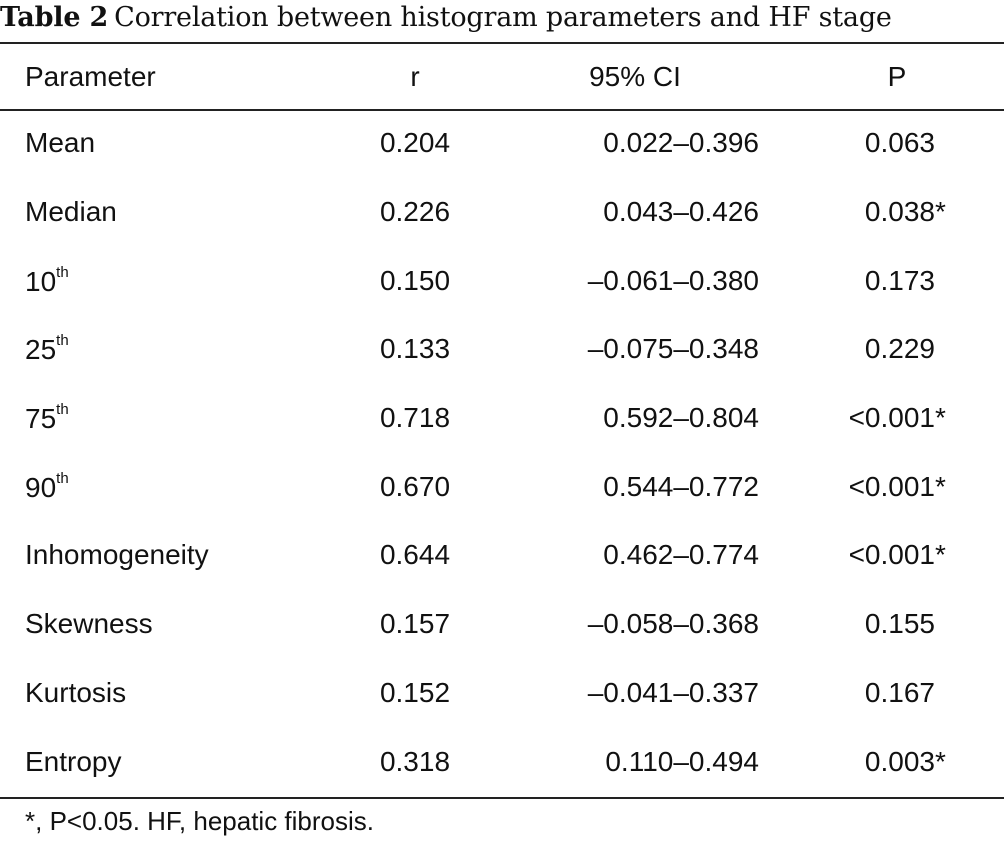 Image resolution: width=1004 pixels, height=847 pixels. I want to click on header-ci: 95% CI, so click(635, 76).